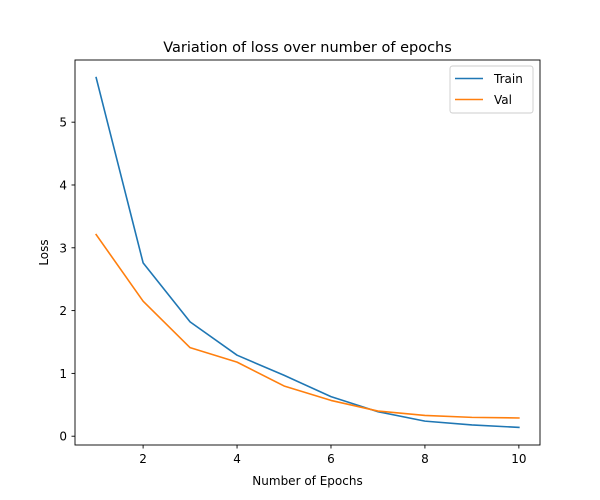 This screenshot has height=500, width=600. Describe the element at coordinates (63, 374) in the screenshot. I see `y-tick-label: 1` at that location.